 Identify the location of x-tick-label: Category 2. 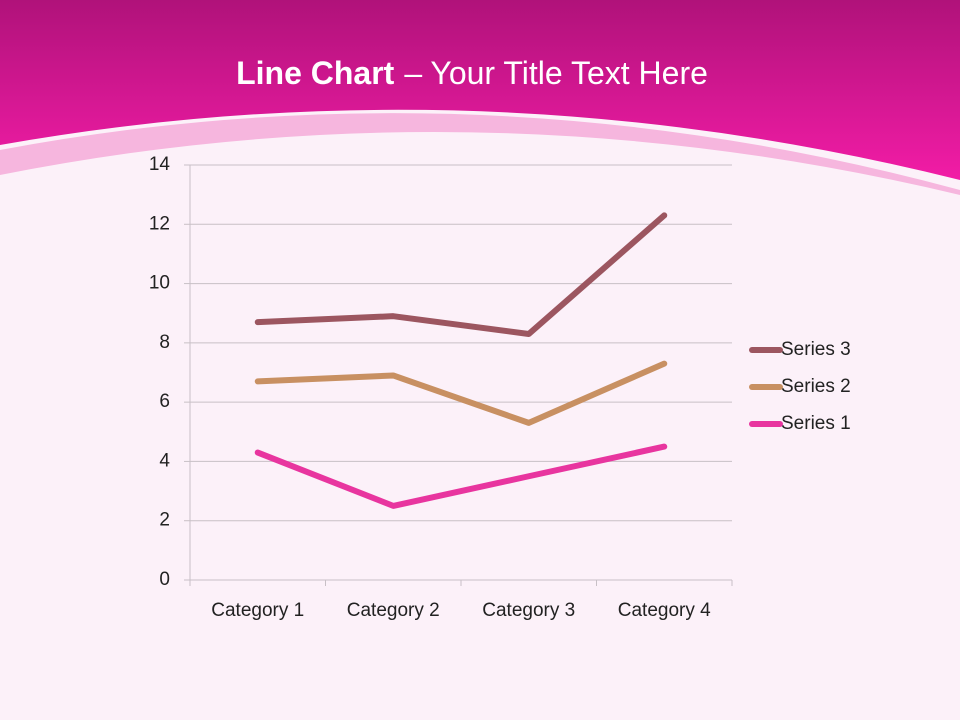
(393, 610).